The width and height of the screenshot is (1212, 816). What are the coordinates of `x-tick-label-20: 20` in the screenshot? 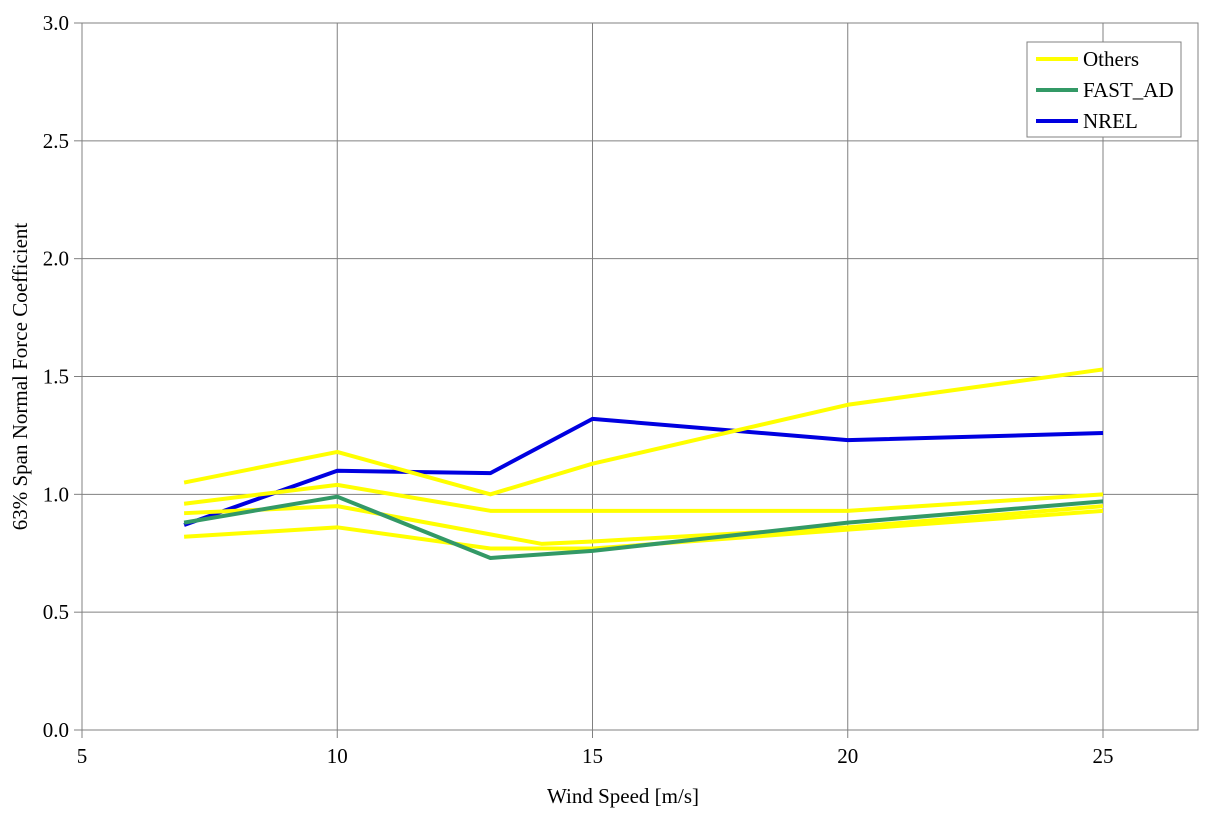 It's located at (847, 756).